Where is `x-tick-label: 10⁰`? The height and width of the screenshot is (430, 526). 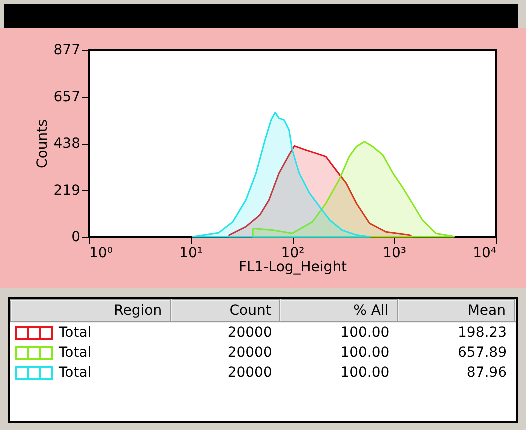
x-tick-label: 10⁰ is located at coordinates (102, 254).